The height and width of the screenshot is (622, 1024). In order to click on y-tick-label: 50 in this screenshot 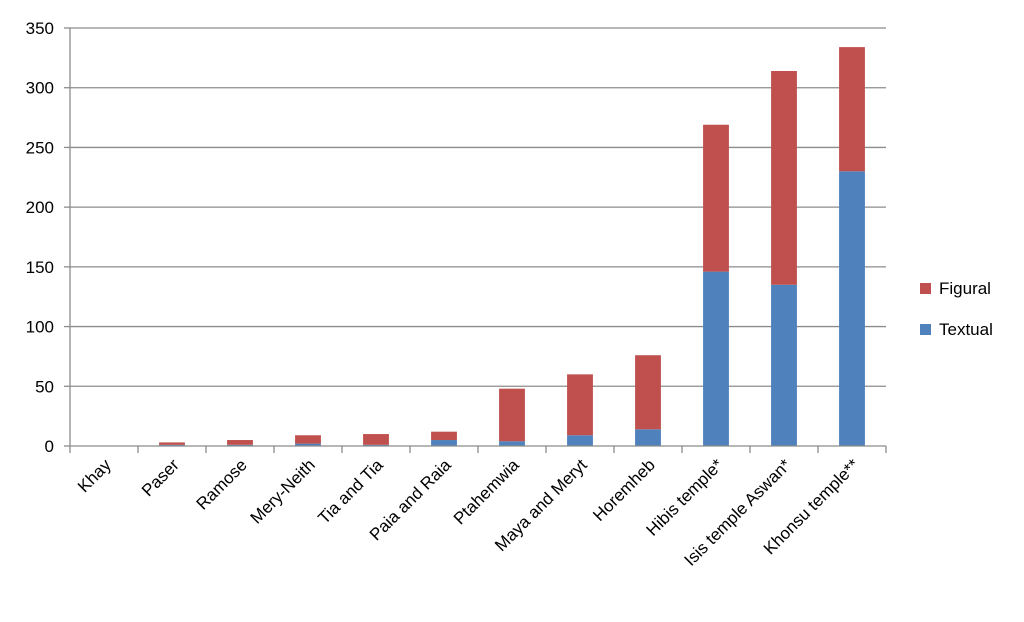, I will do `click(44, 386)`.